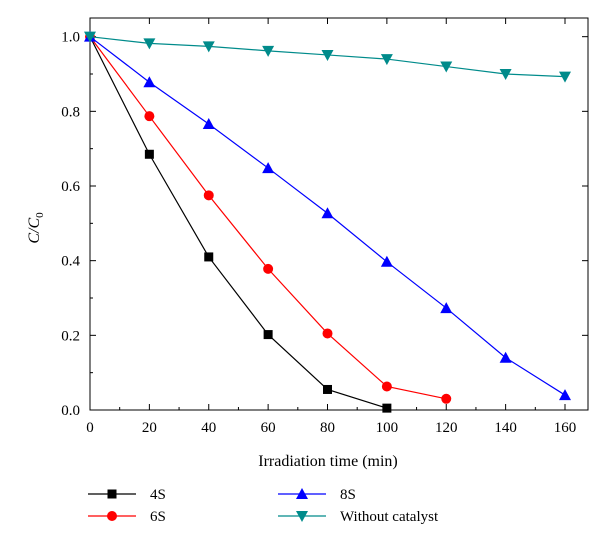 The image size is (600, 548). I want to click on y-tick-label: 0.6, so click(70, 187).